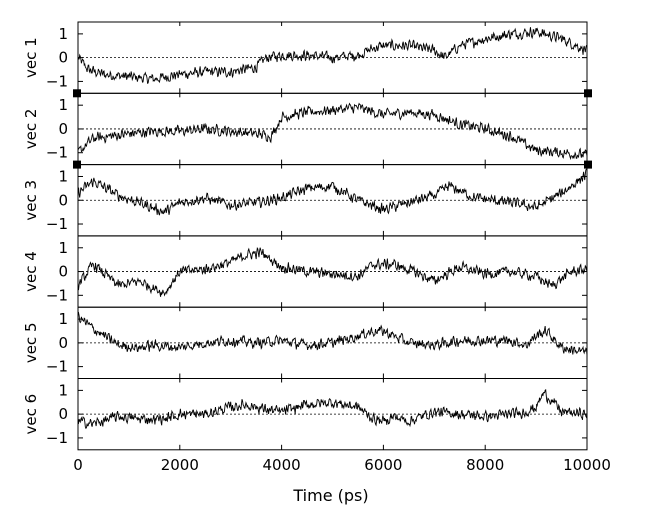 The image size is (659, 522). I want to click on panel-6: −1 0 1 vec 6, so click(305, 414).